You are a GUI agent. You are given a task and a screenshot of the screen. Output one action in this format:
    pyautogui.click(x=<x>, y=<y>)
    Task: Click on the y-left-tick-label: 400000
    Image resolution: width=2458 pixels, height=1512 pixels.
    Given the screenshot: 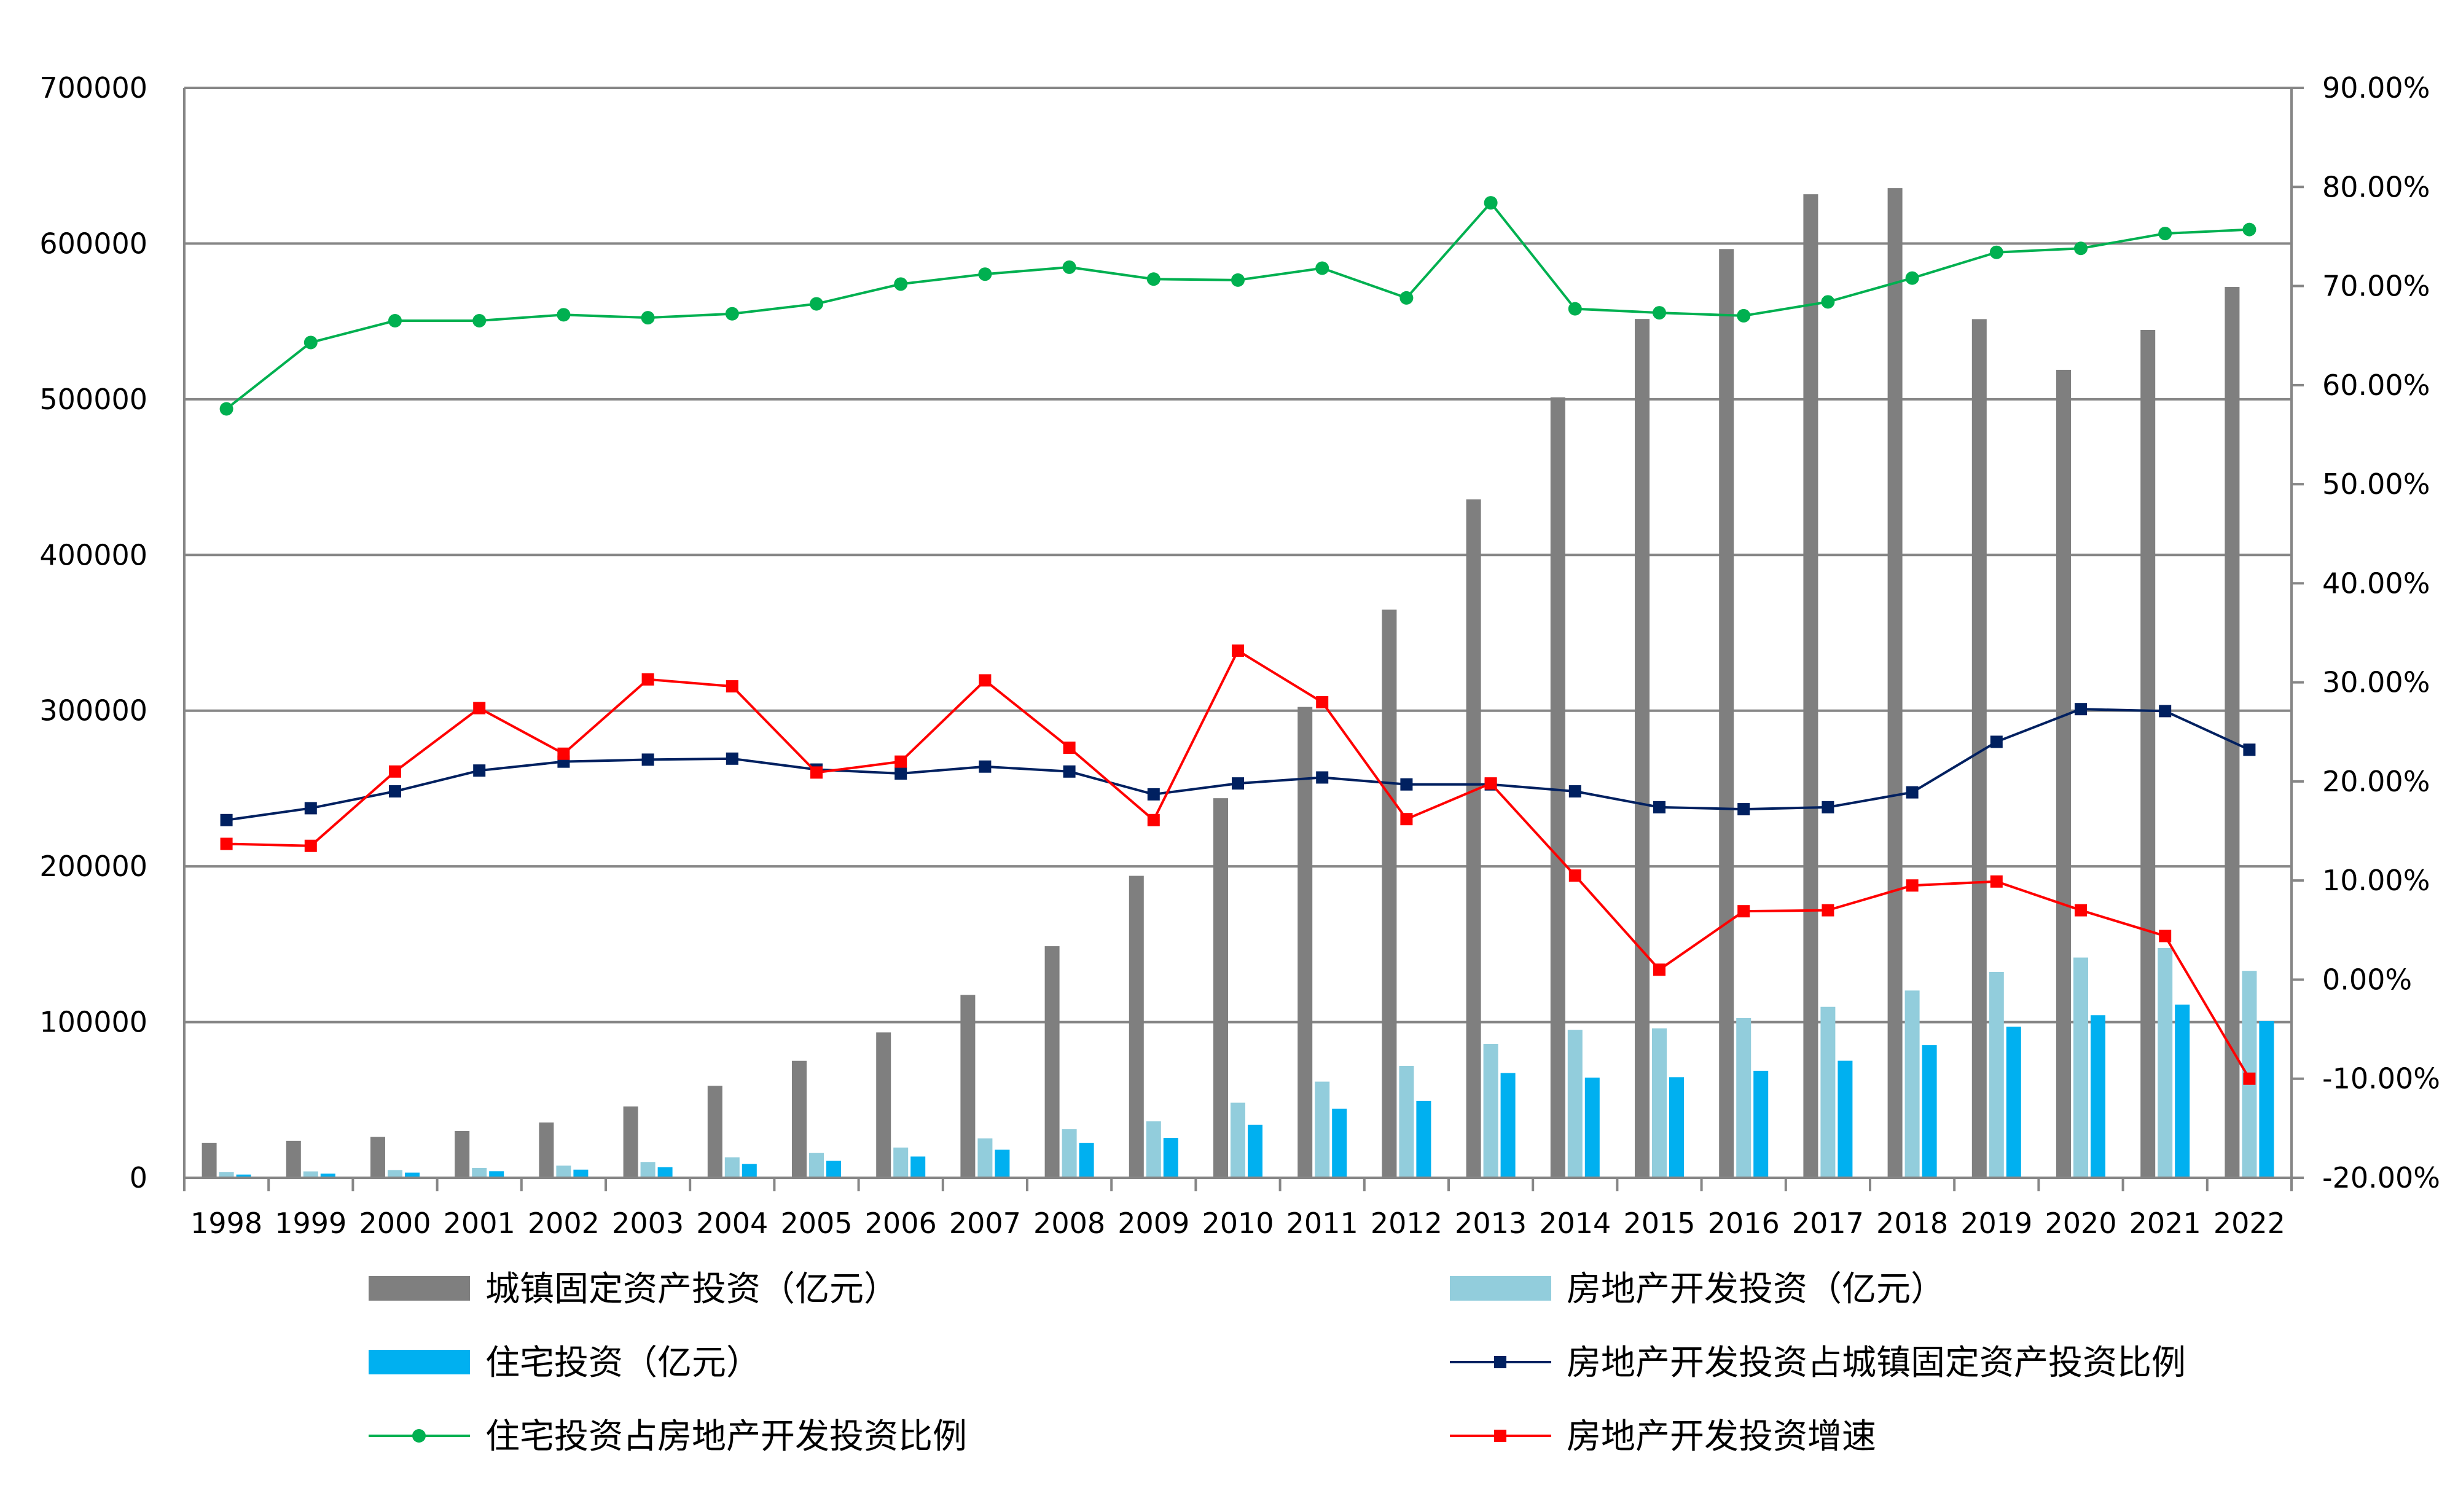 What is the action you would take?
    pyautogui.click(x=93, y=554)
    